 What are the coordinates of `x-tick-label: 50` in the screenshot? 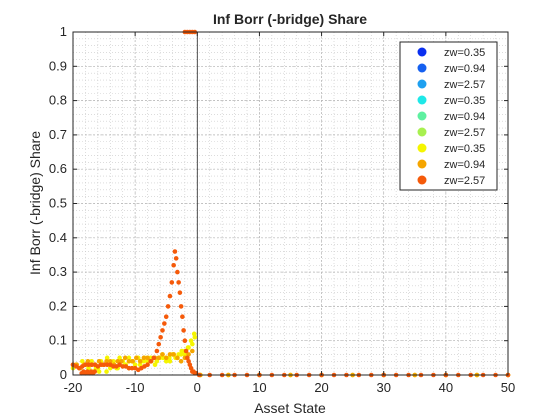 It's located at (508, 387).